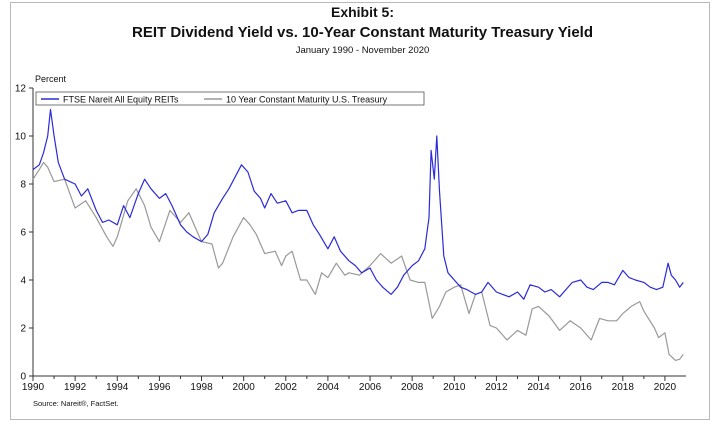 This screenshot has height=429, width=725. What do you see at coordinates (362, 12) in the screenshot?
I see `exhibit-label: Exhibit 5:` at bounding box center [362, 12].